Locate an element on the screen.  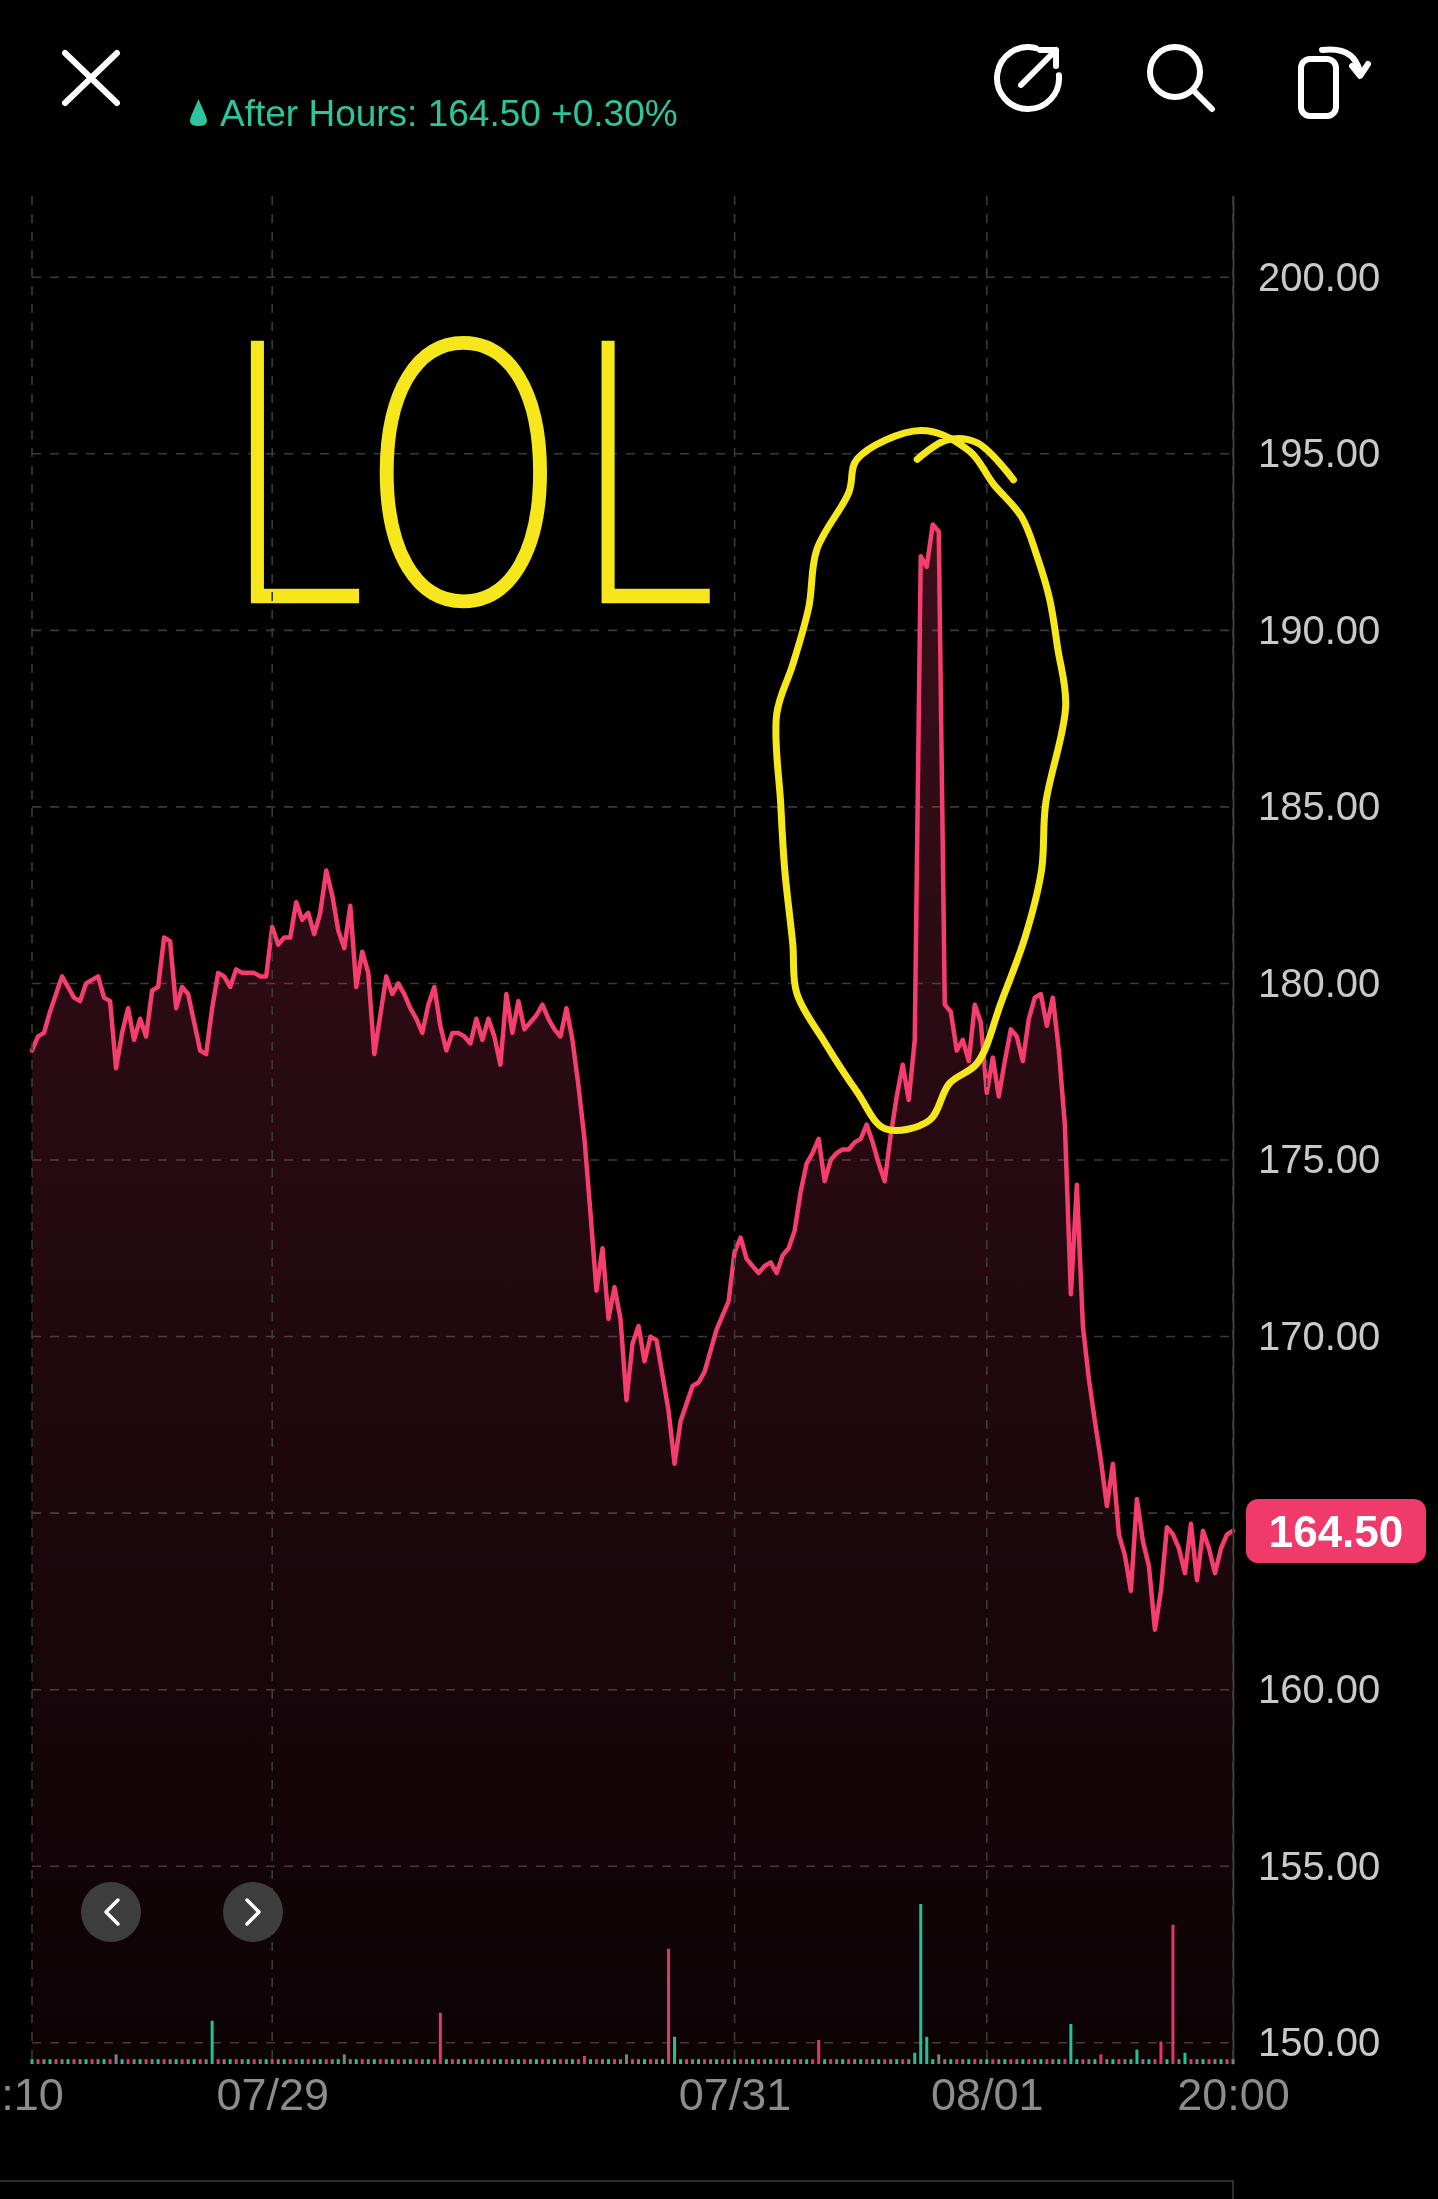
y-tick-label: 180.00 is located at coordinates (1319, 982).